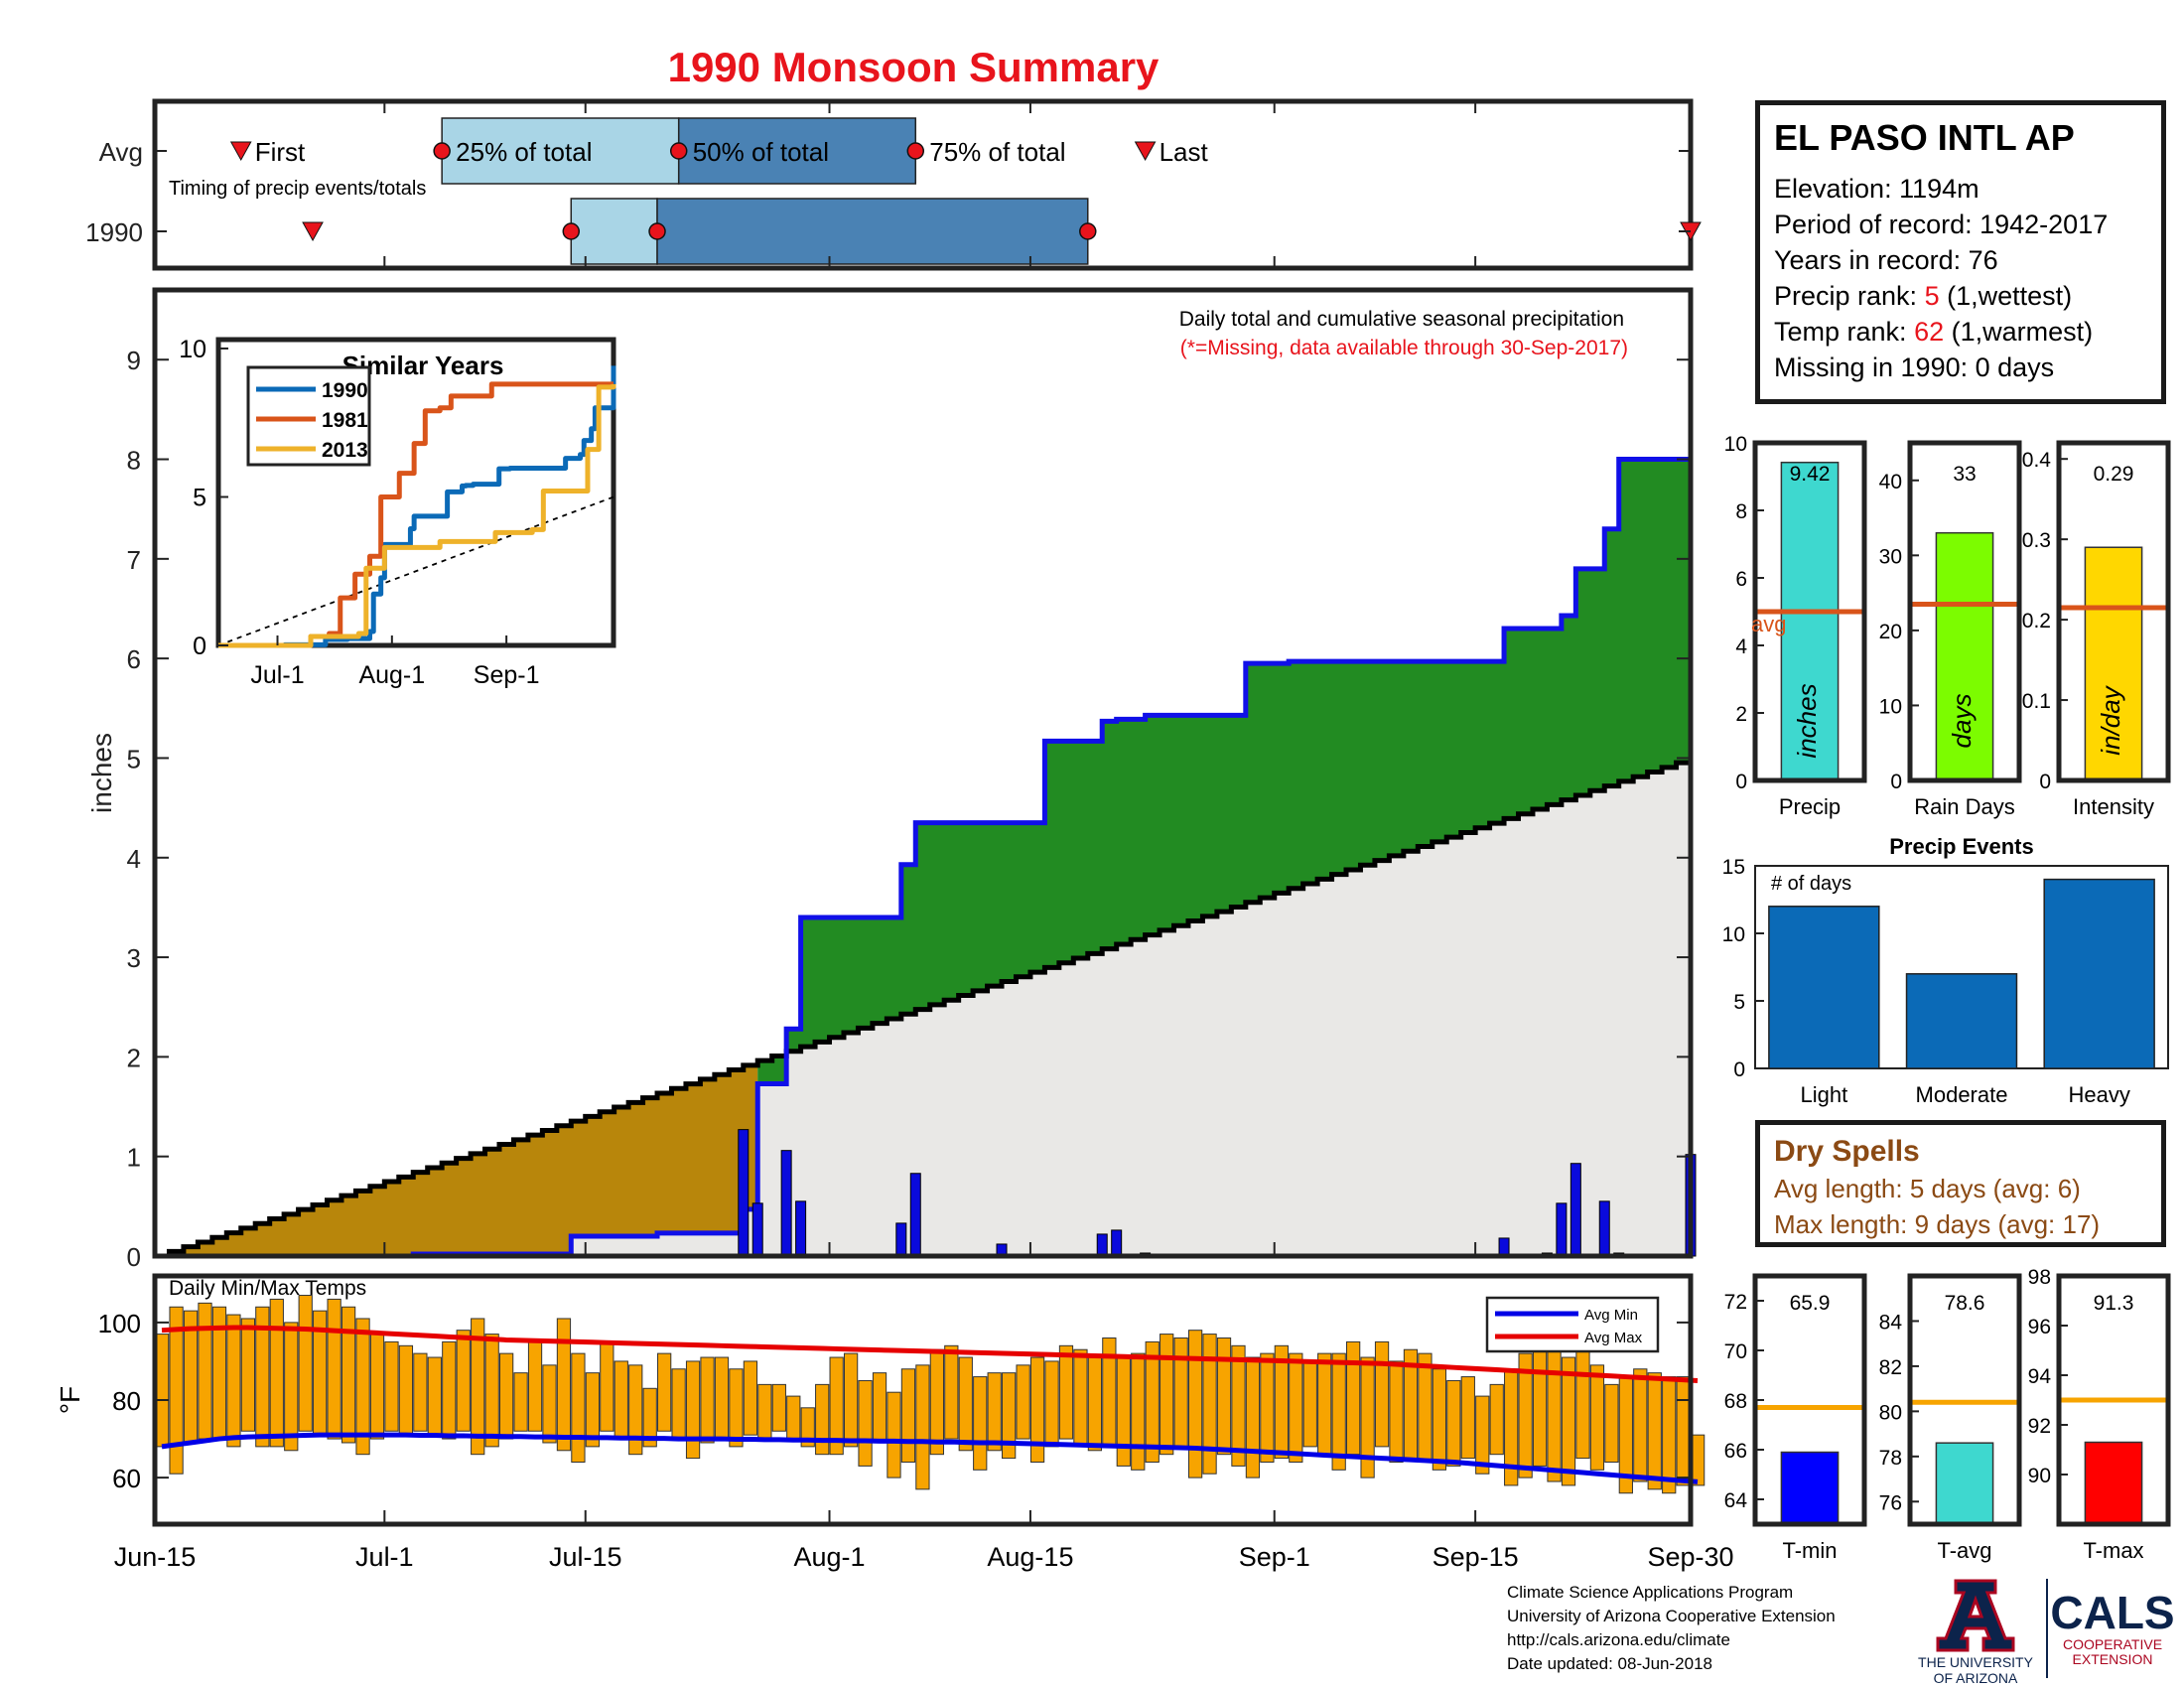  I want to click on ua-logo-text-2: OF ARIZONA, so click(1976, 1678).